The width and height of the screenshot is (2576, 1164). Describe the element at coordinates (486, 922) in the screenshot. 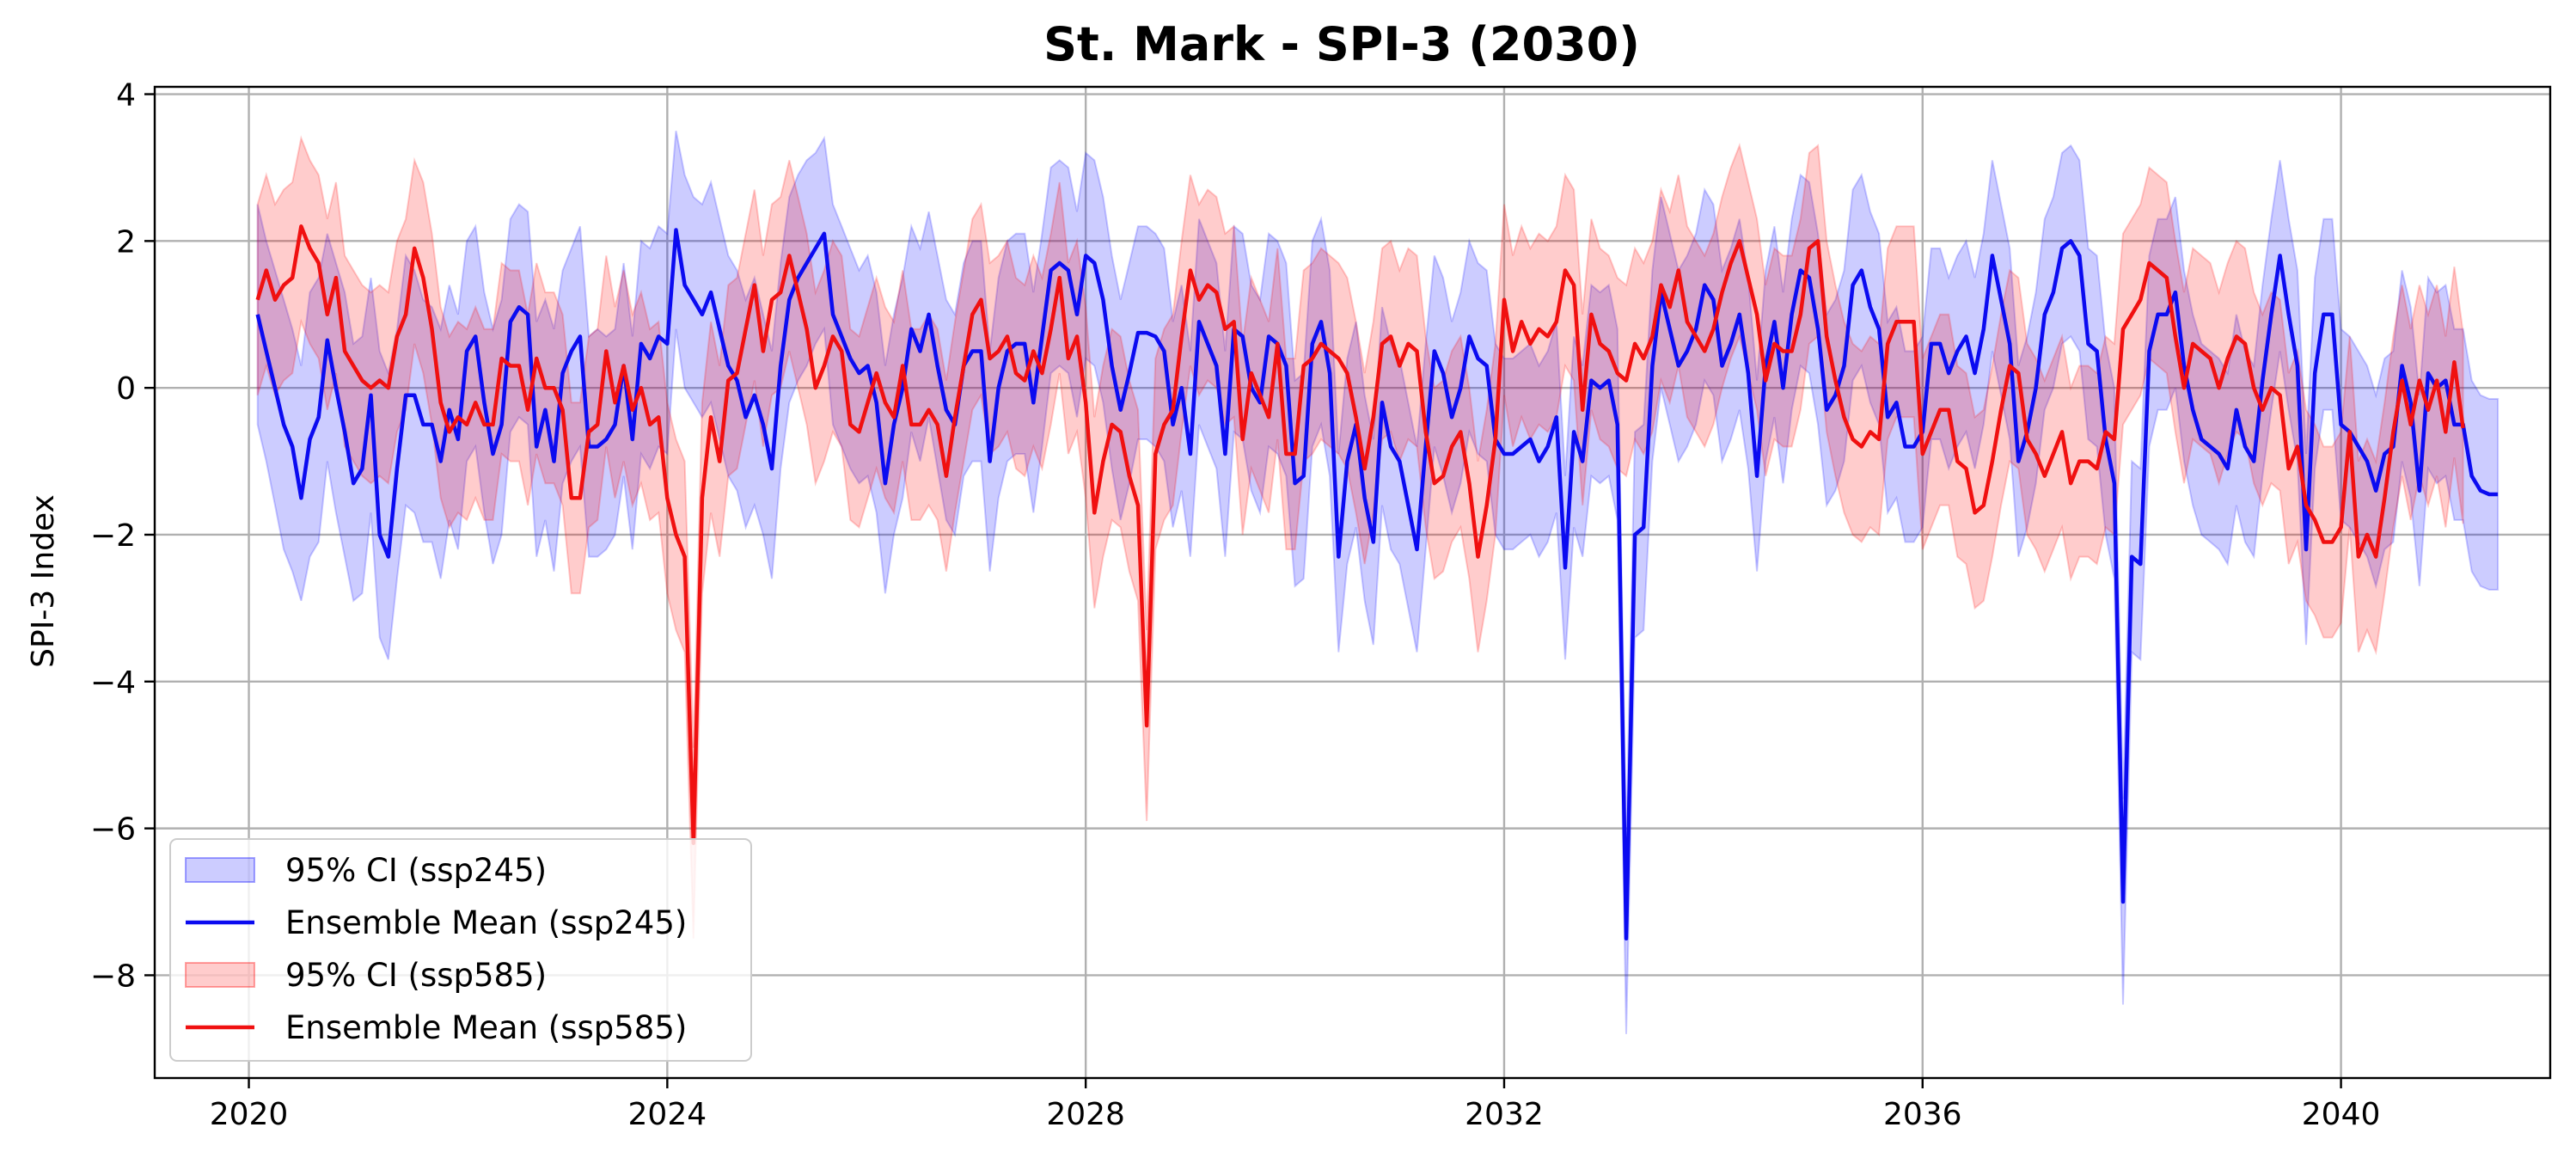

I see `legend-label: Ensemble Mean (ssp245)` at that location.